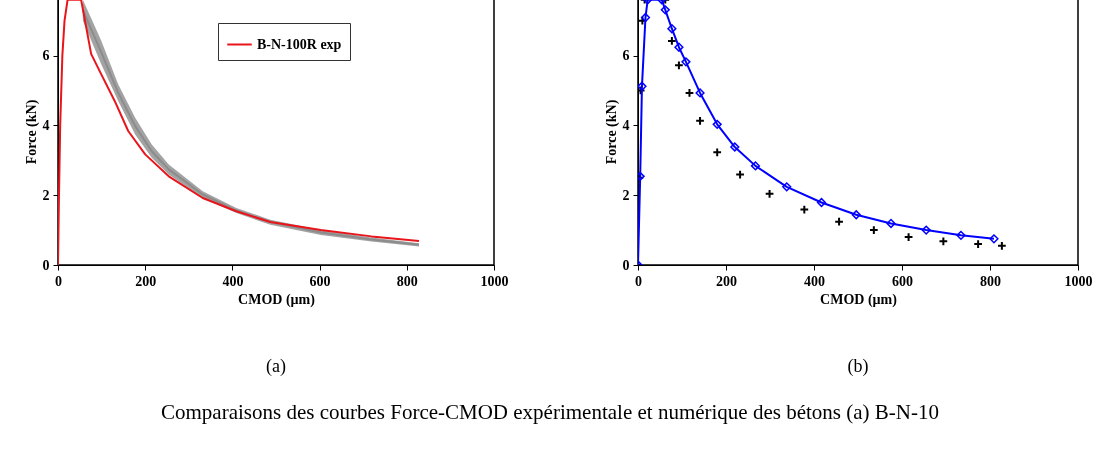 The width and height of the screenshot is (1100, 471). I want to click on text: (a), so click(276, 366).